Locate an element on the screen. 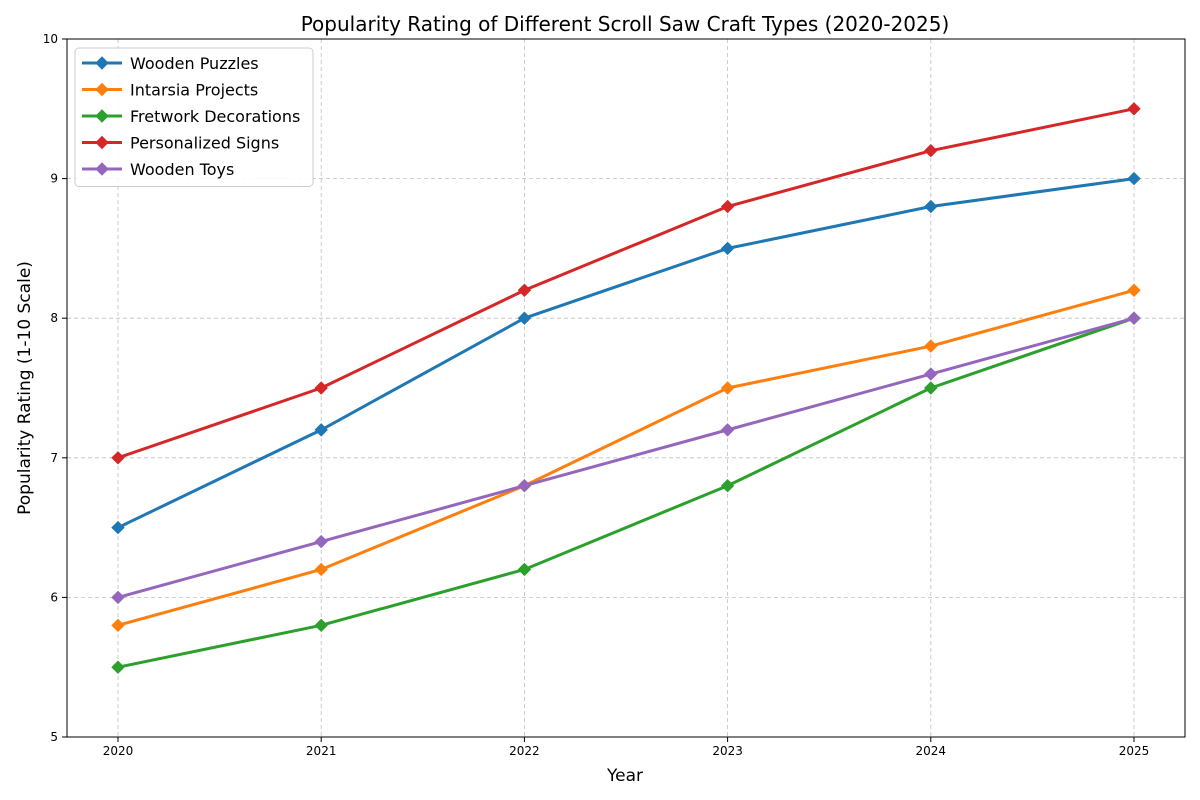 The image size is (1200, 800). legend-item: Wooden Puzzles is located at coordinates (170, 63).